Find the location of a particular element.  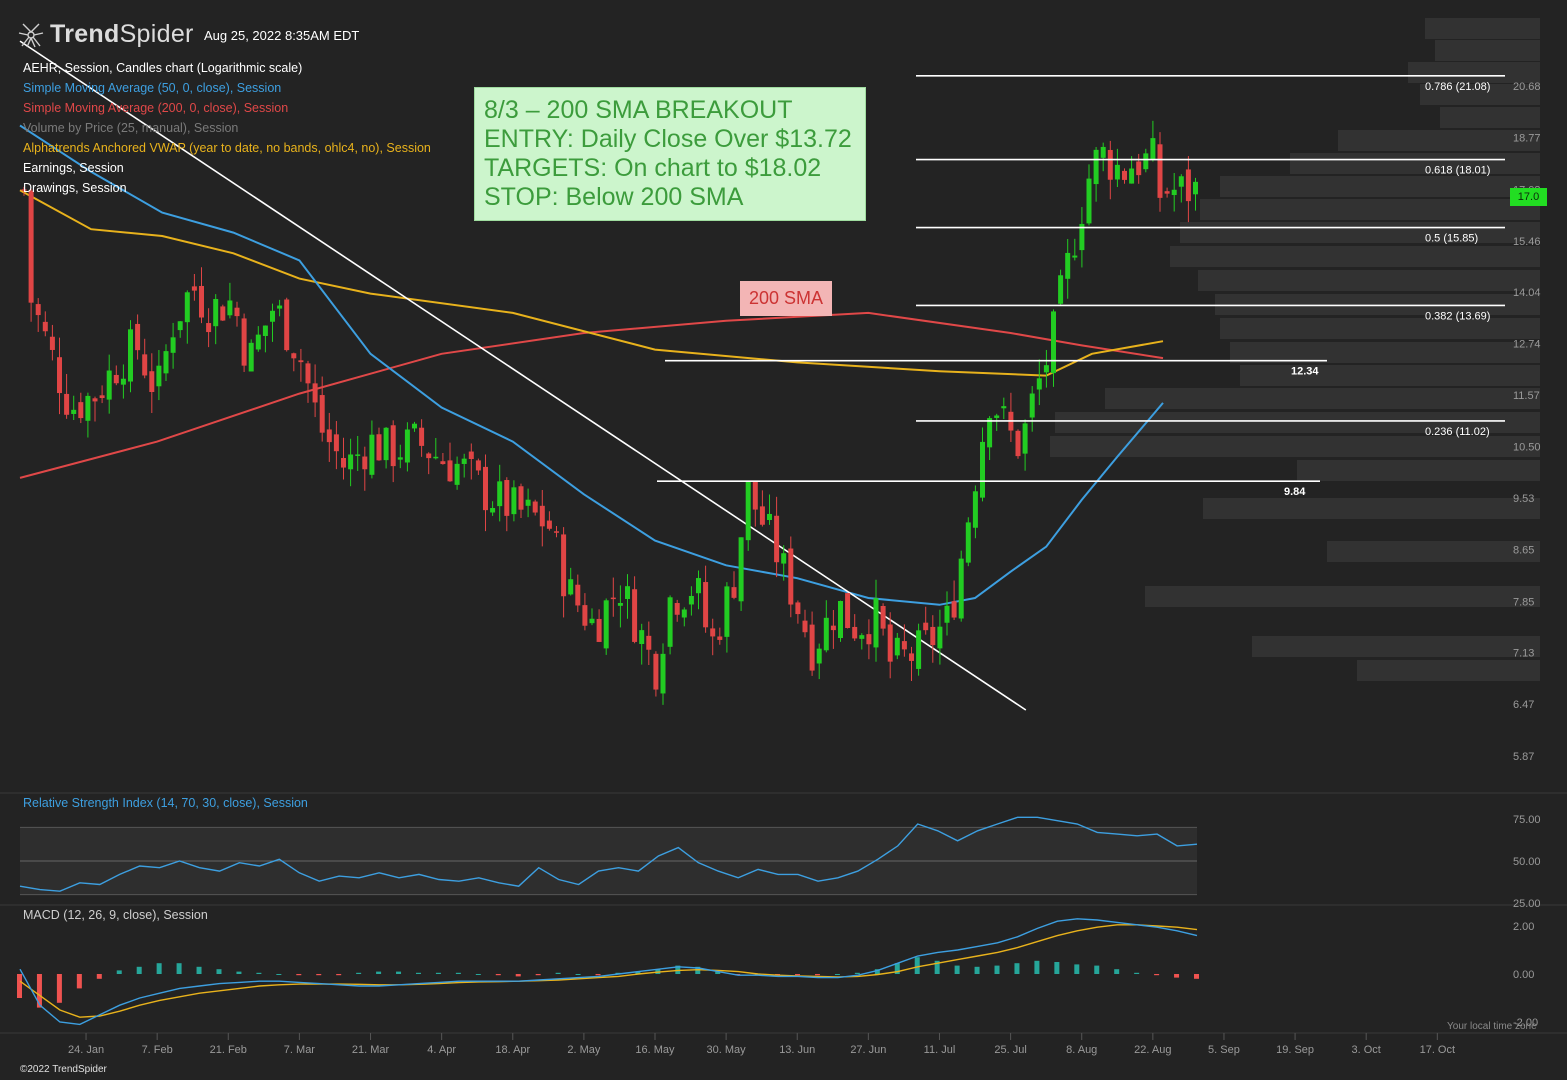

brand-logo: TrendSpider is located at coordinates (106, 34).